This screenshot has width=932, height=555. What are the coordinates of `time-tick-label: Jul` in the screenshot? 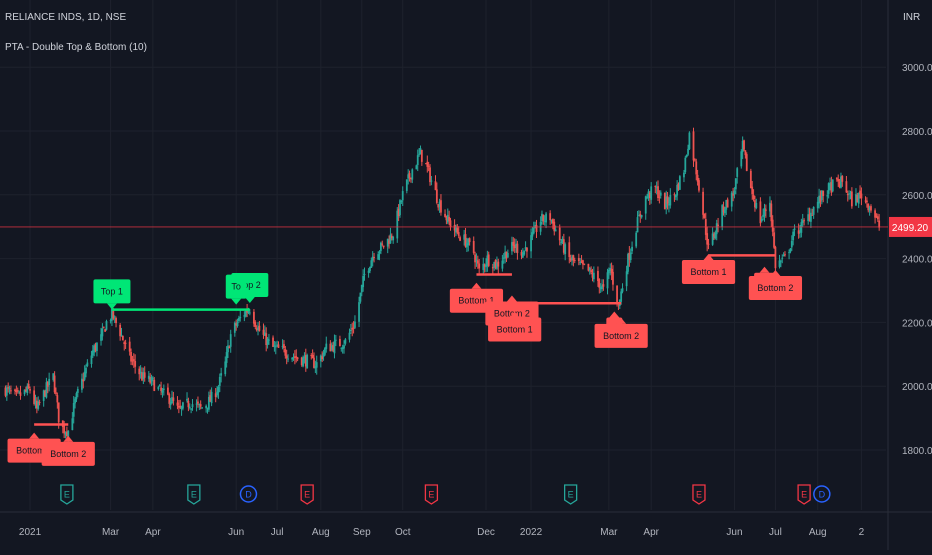 It's located at (277, 532).